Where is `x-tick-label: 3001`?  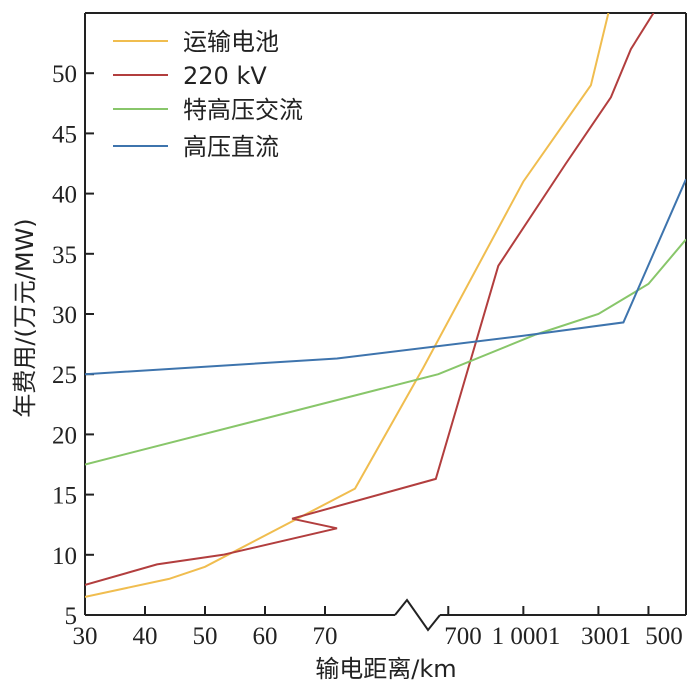 x-tick-label: 3001 is located at coordinates (606, 636).